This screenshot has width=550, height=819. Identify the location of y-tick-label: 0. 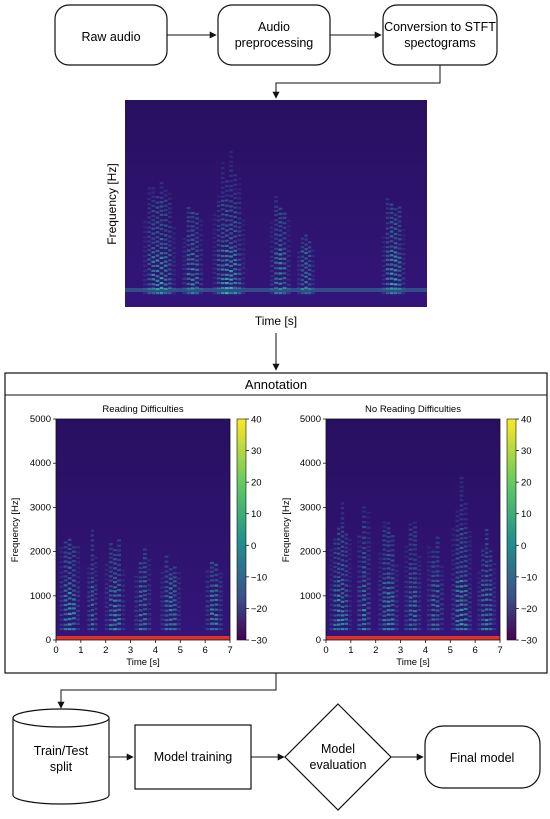
(318, 640).